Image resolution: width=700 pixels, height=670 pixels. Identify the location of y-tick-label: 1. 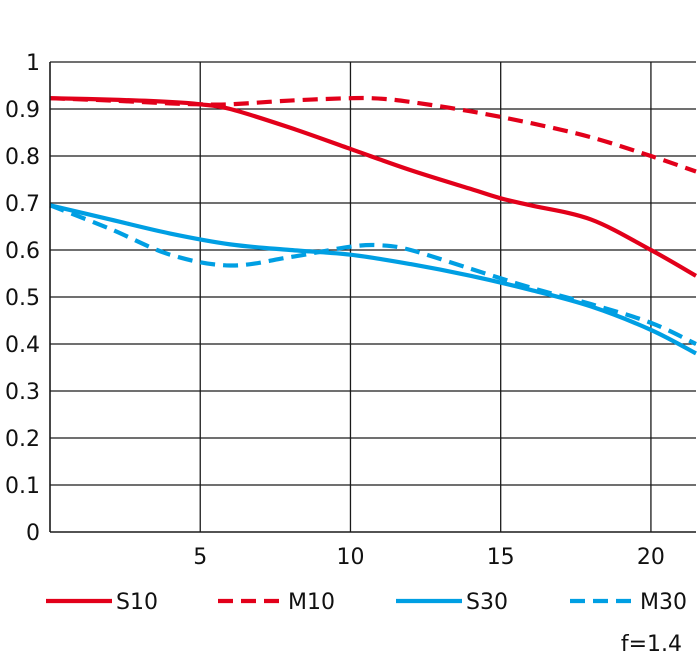
(33, 63).